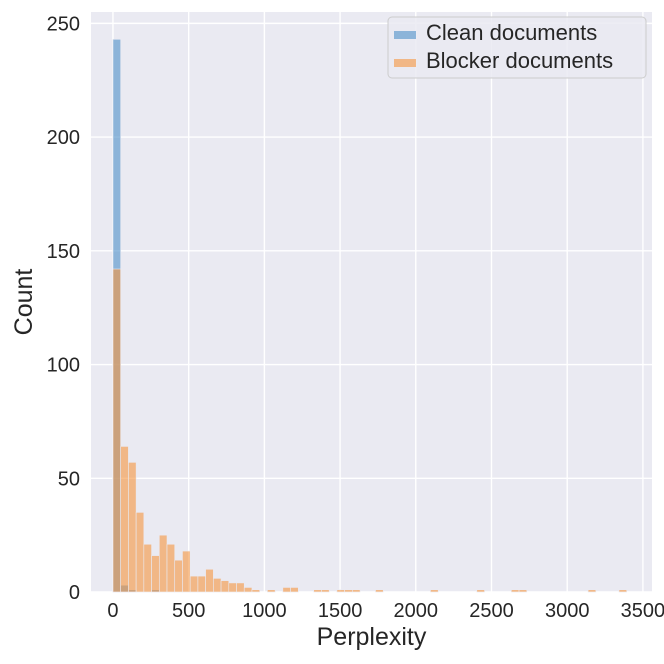 Image resolution: width=664 pixels, height=664 pixels. I want to click on x-tick-label: 0, so click(112, 611).